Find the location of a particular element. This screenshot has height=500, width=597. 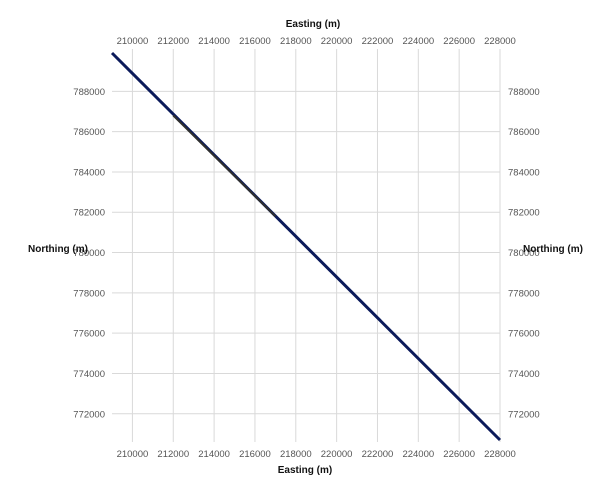

x-tick-label-top: 228000 is located at coordinates (500, 41).